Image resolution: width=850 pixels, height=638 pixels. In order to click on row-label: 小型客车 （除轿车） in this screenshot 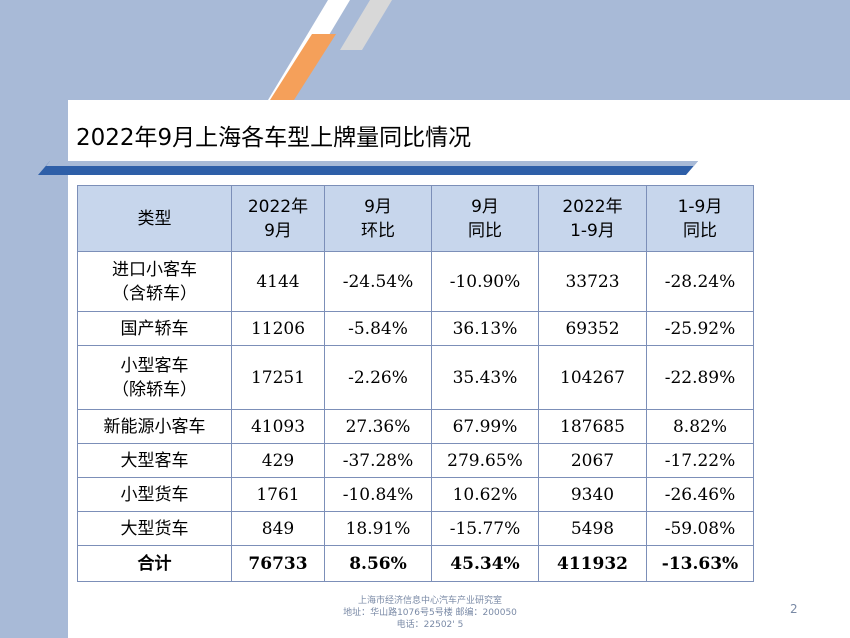, I will do `click(154, 377)`.